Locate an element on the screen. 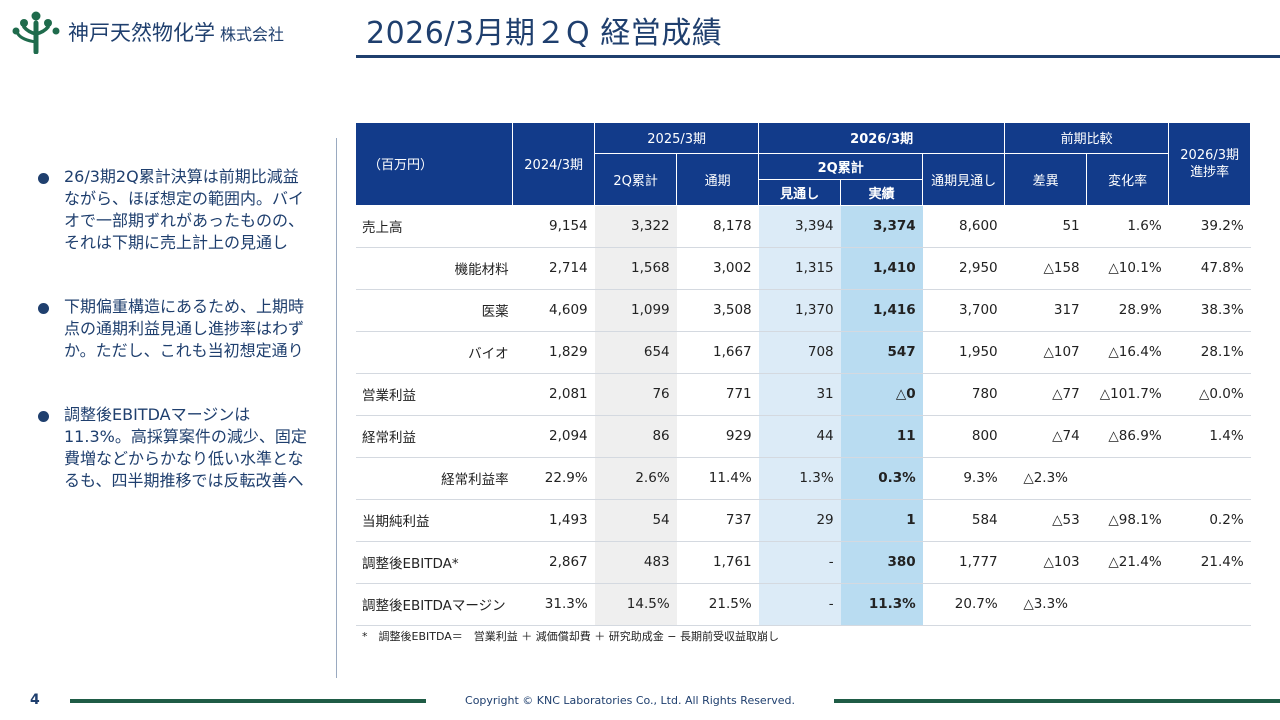 The height and width of the screenshot is (720, 1280). row-label: 経常利益 is located at coordinates (434, 436).